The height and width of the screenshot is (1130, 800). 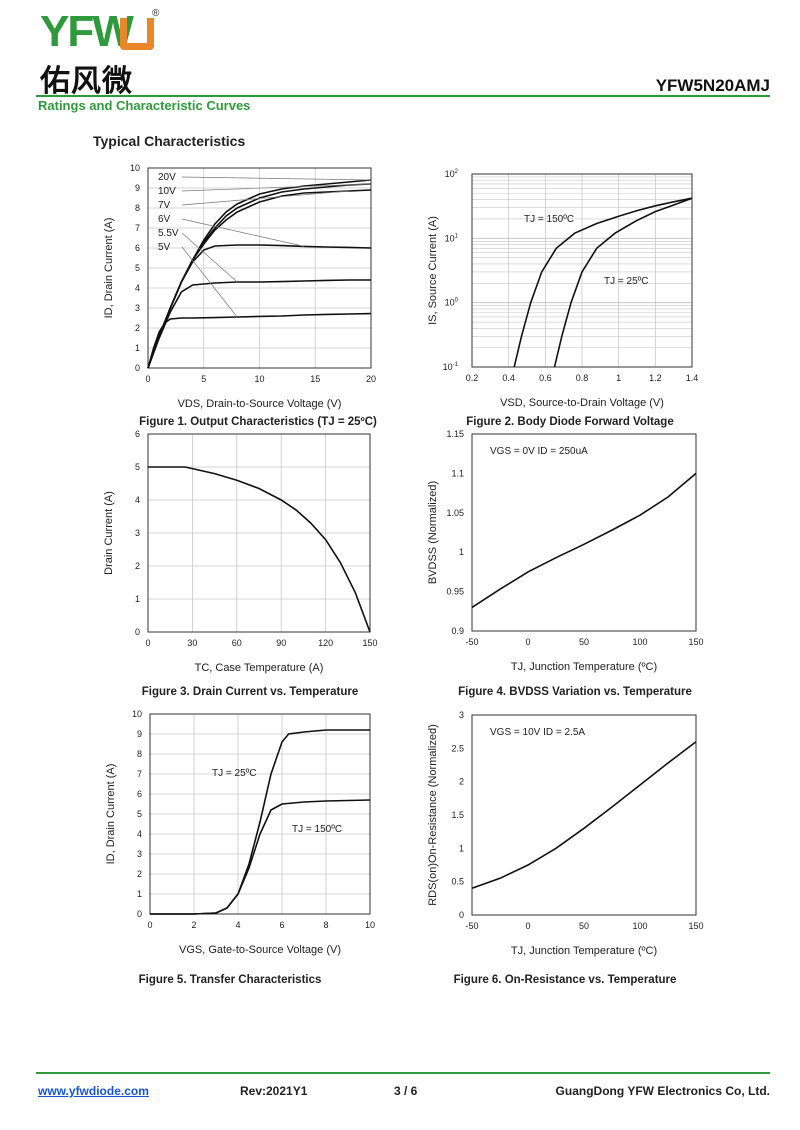 I want to click on series-line-6V, so click(x=259, y=306).